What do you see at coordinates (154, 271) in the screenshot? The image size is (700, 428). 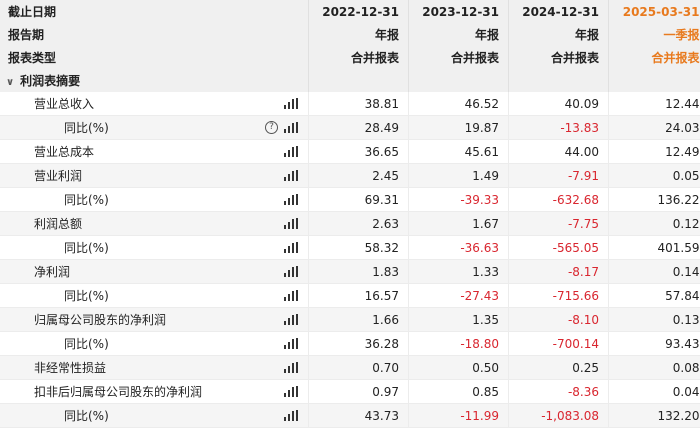 I see `row-label-wrap: 净利润` at bounding box center [154, 271].